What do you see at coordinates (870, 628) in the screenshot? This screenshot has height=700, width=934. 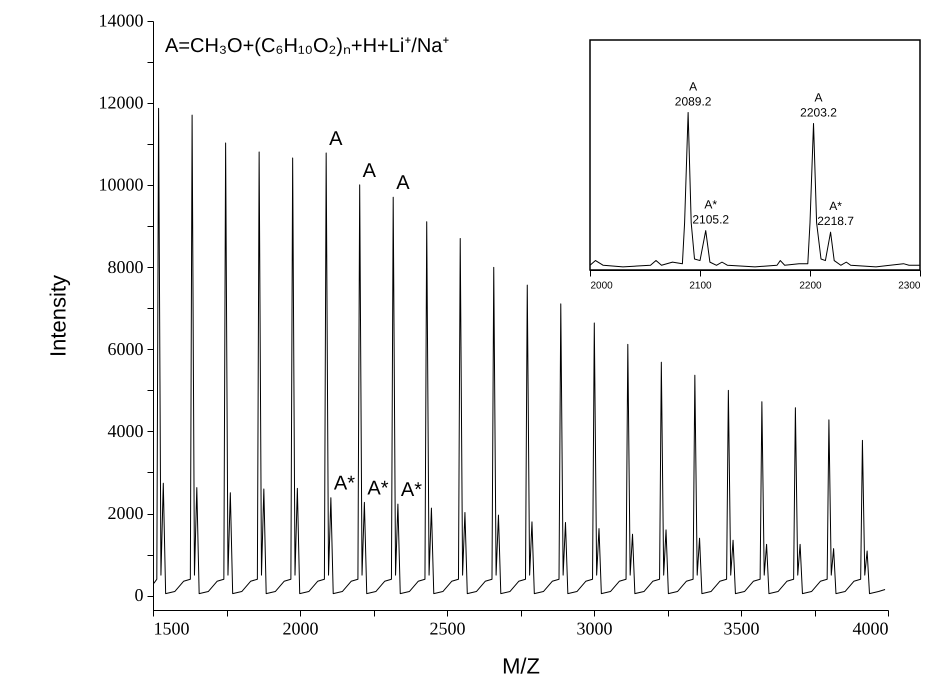 I see `x-tick-label: 4000` at bounding box center [870, 628].